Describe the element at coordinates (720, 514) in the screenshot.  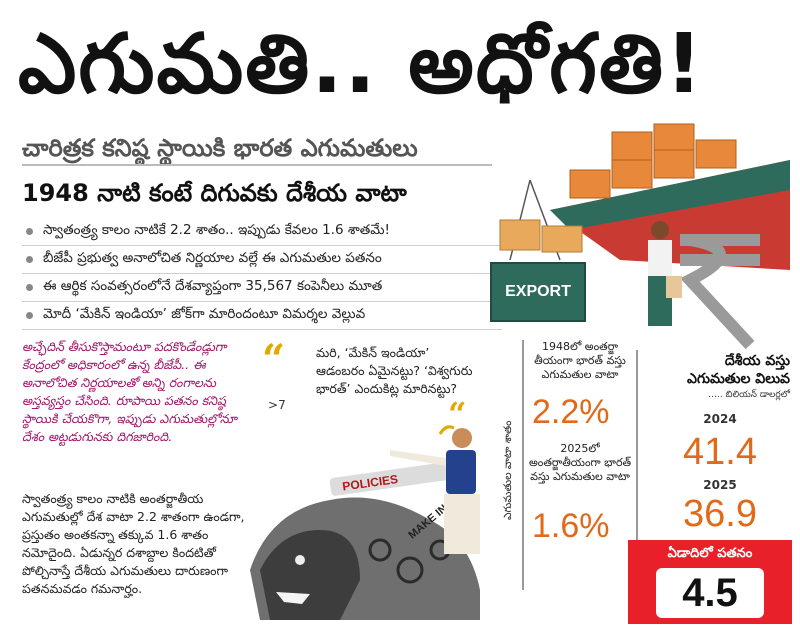
I see `value-2025: 36.9` at that location.